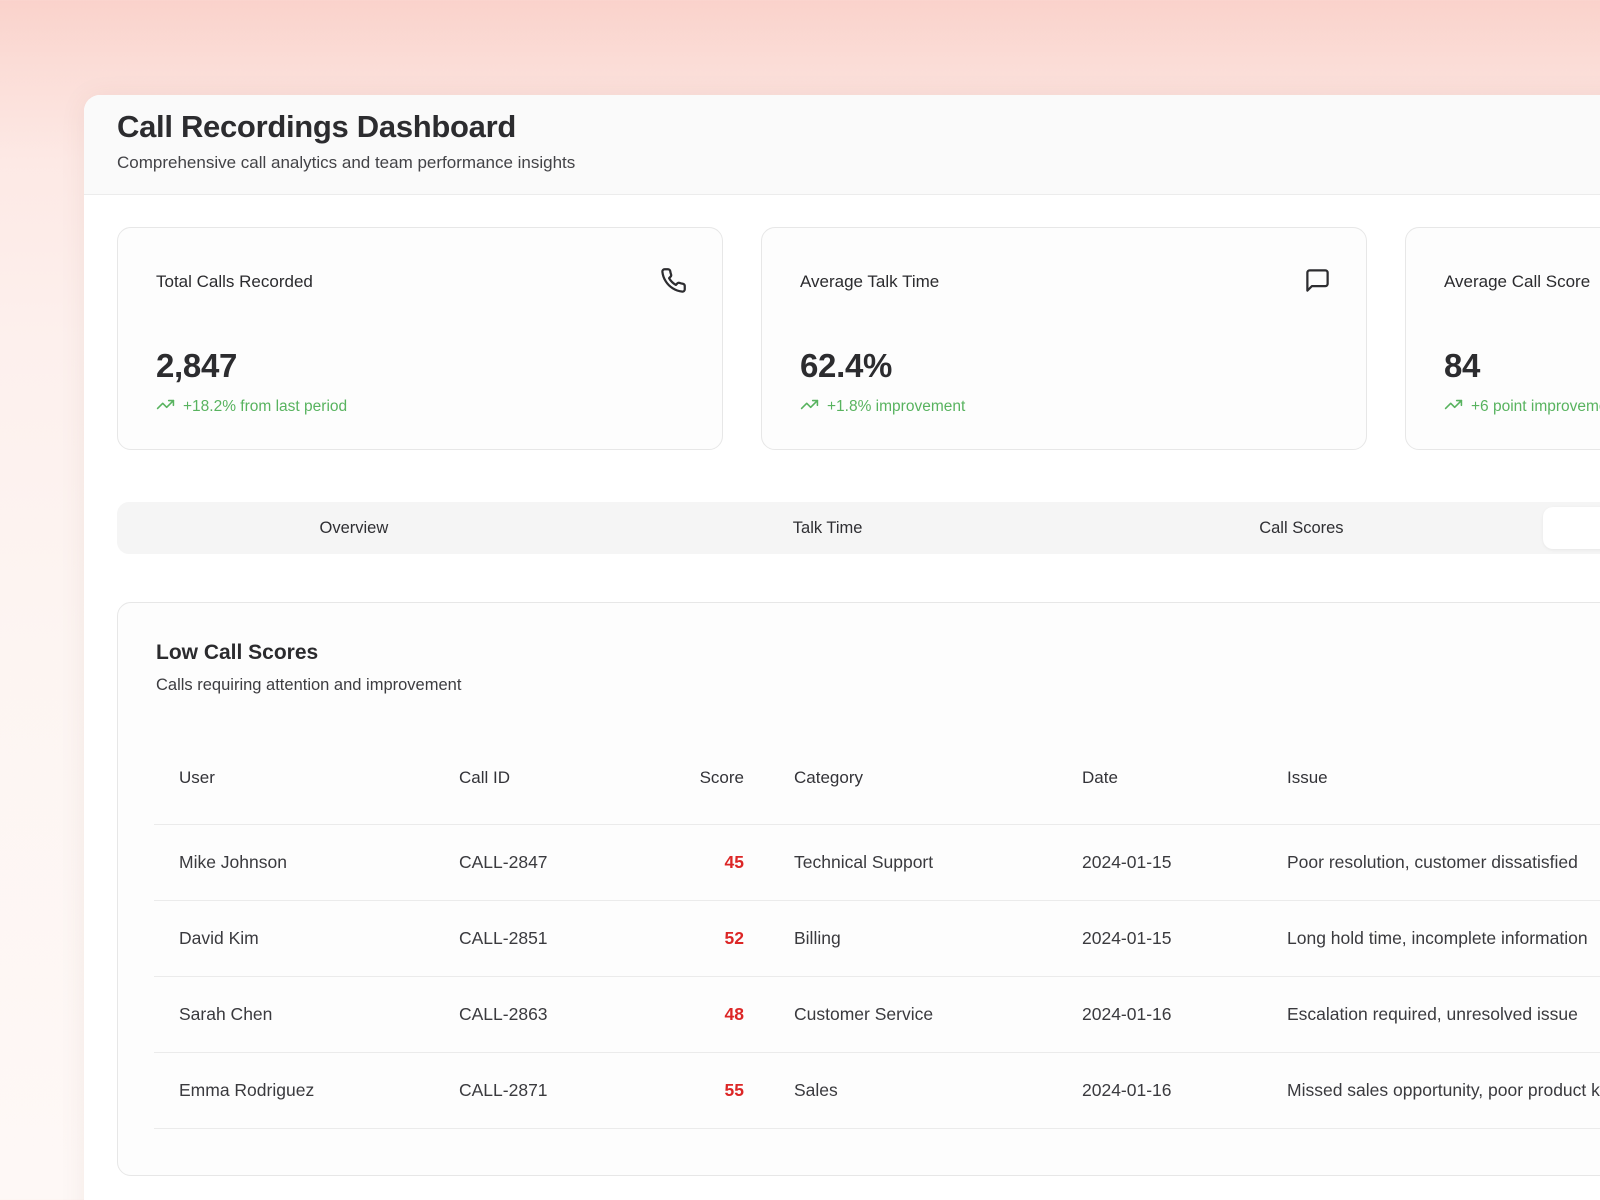 The image size is (1600, 1200). What do you see at coordinates (485, 777) in the screenshot?
I see `column-header-call-id: Call ID` at bounding box center [485, 777].